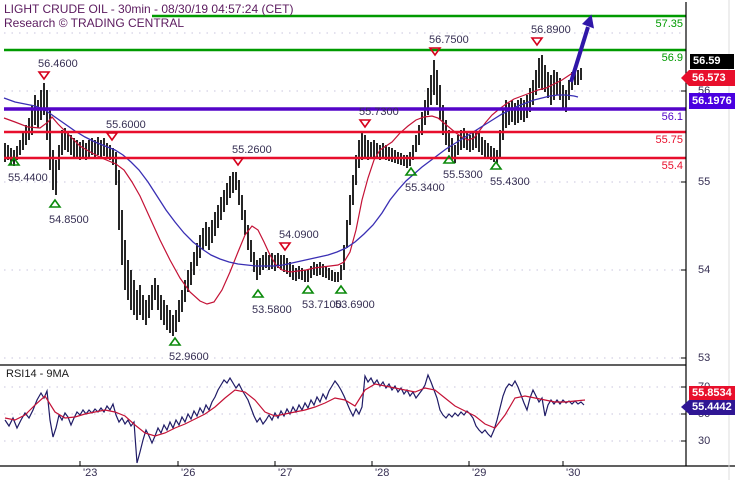  What do you see at coordinates (295, 410) in the screenshot?
I see `rsi-ma-line` at bounding box center [295, 410].